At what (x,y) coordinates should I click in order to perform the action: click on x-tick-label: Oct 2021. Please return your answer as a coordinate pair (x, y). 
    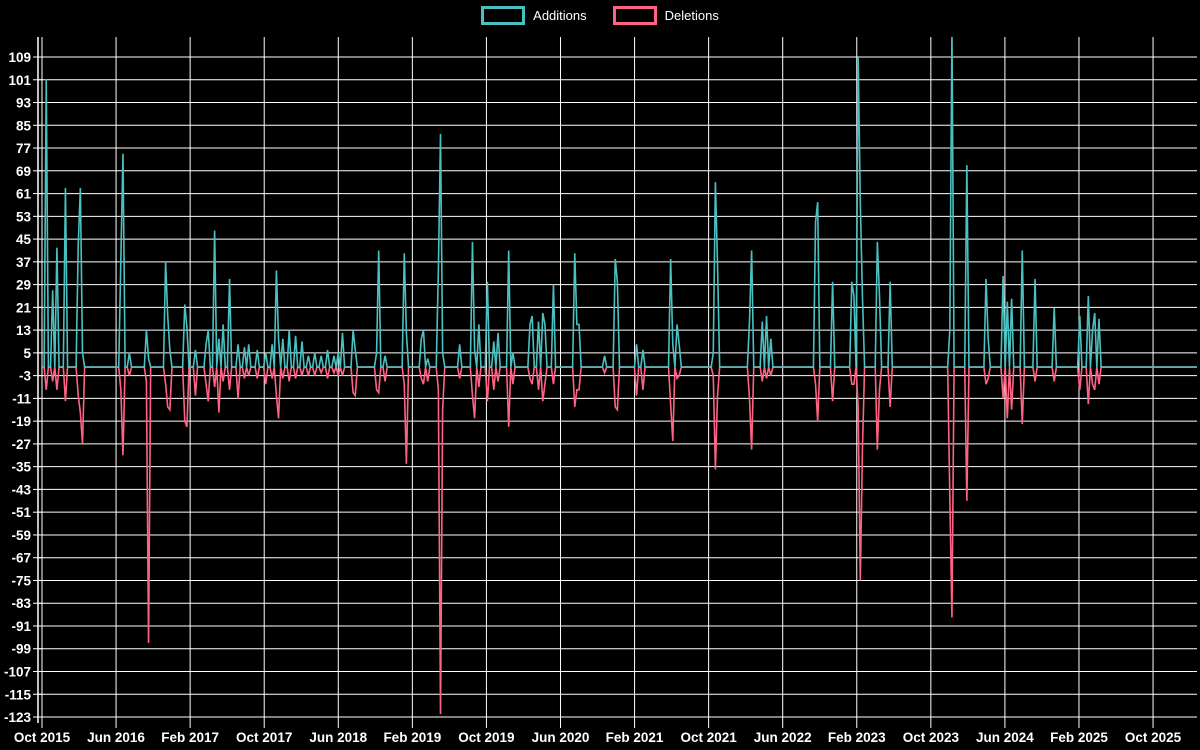
    Looking at the image, I should click on (708, 737).